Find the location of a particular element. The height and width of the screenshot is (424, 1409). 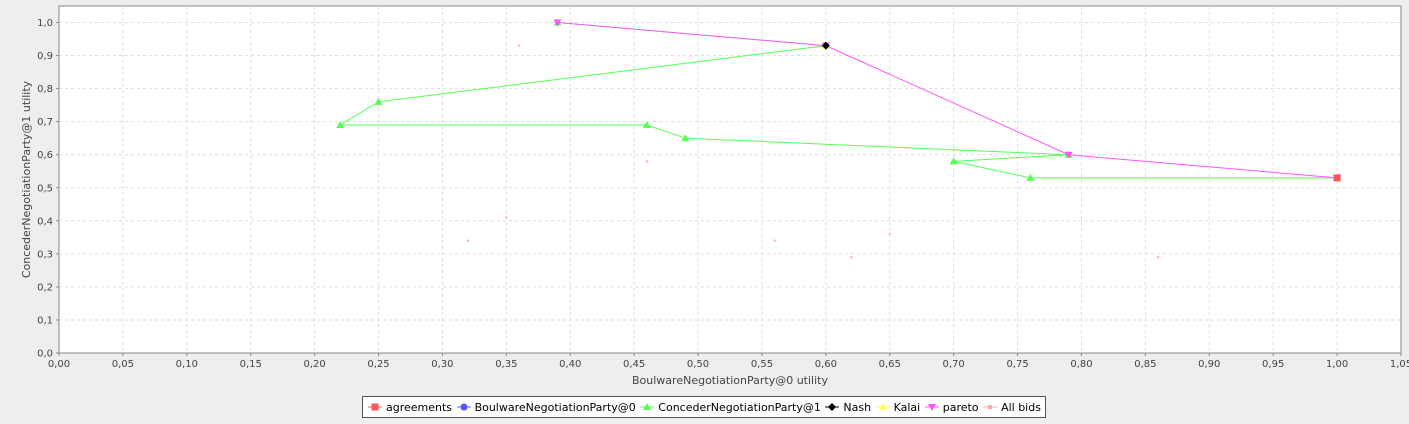

x-tick-label: 0,25 is located at coordinates (378, 364).